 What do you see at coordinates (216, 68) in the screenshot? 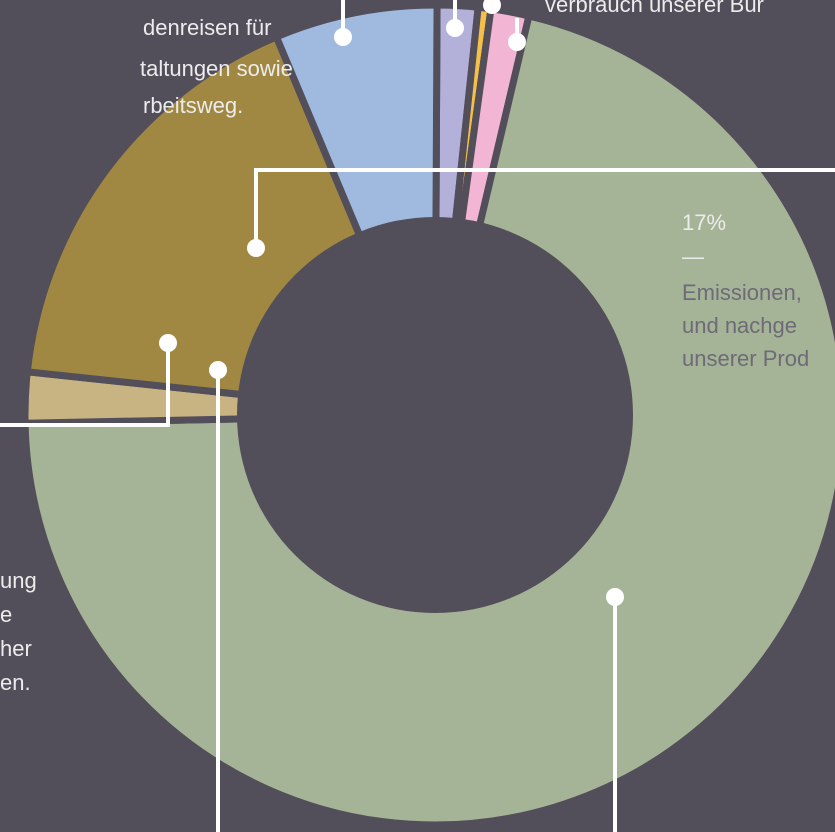
I see `annotation: taltungen sowie` at bounding box center [216, 68].